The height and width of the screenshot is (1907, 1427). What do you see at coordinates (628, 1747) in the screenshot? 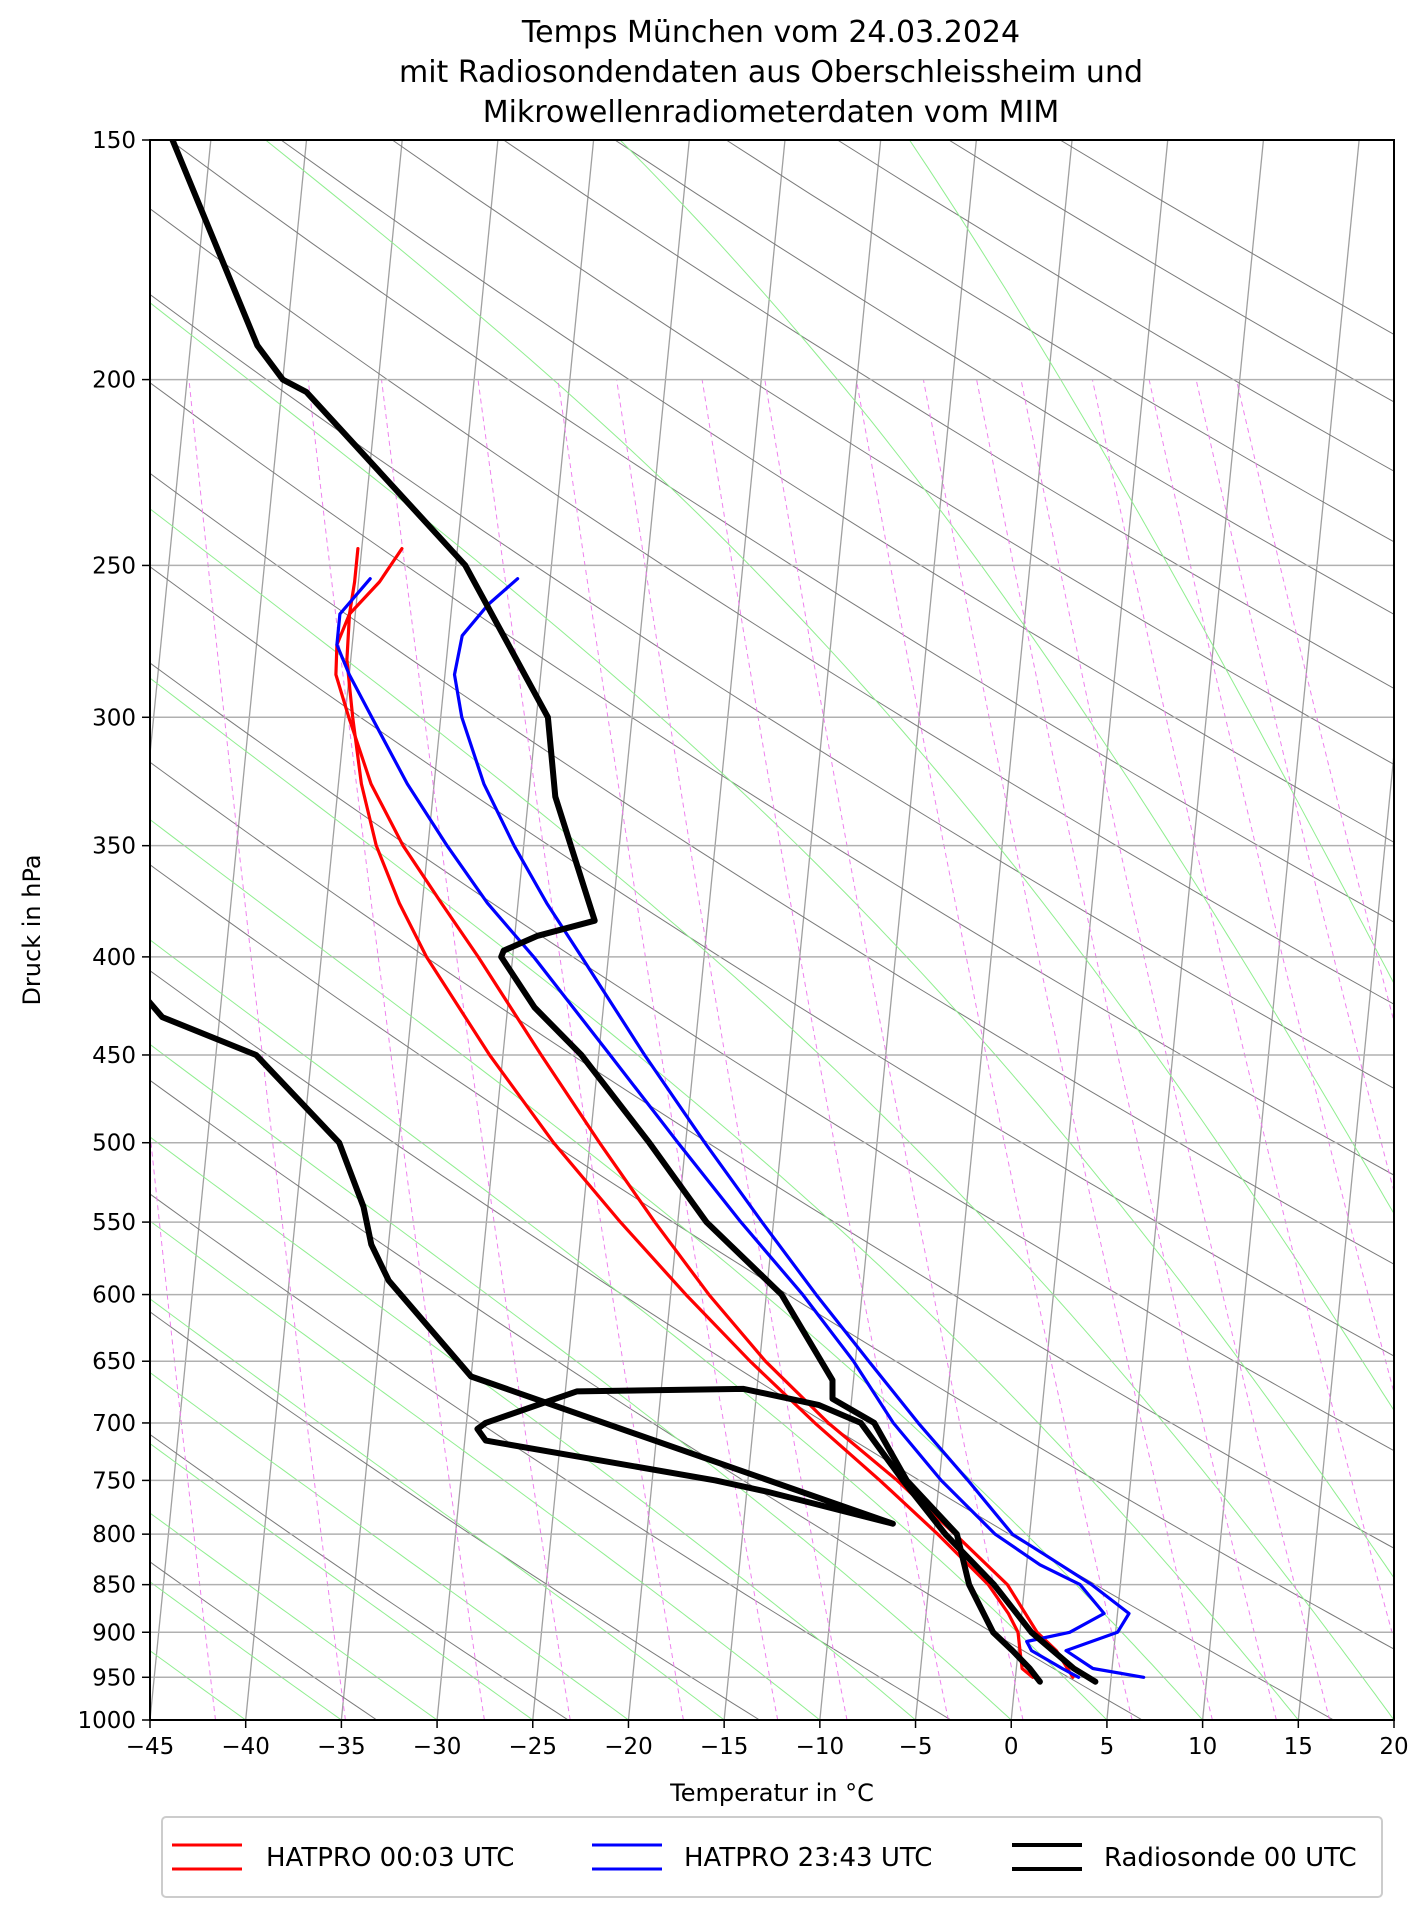
I see `x-tick-label: −20` at bounding box center [628, 1747].